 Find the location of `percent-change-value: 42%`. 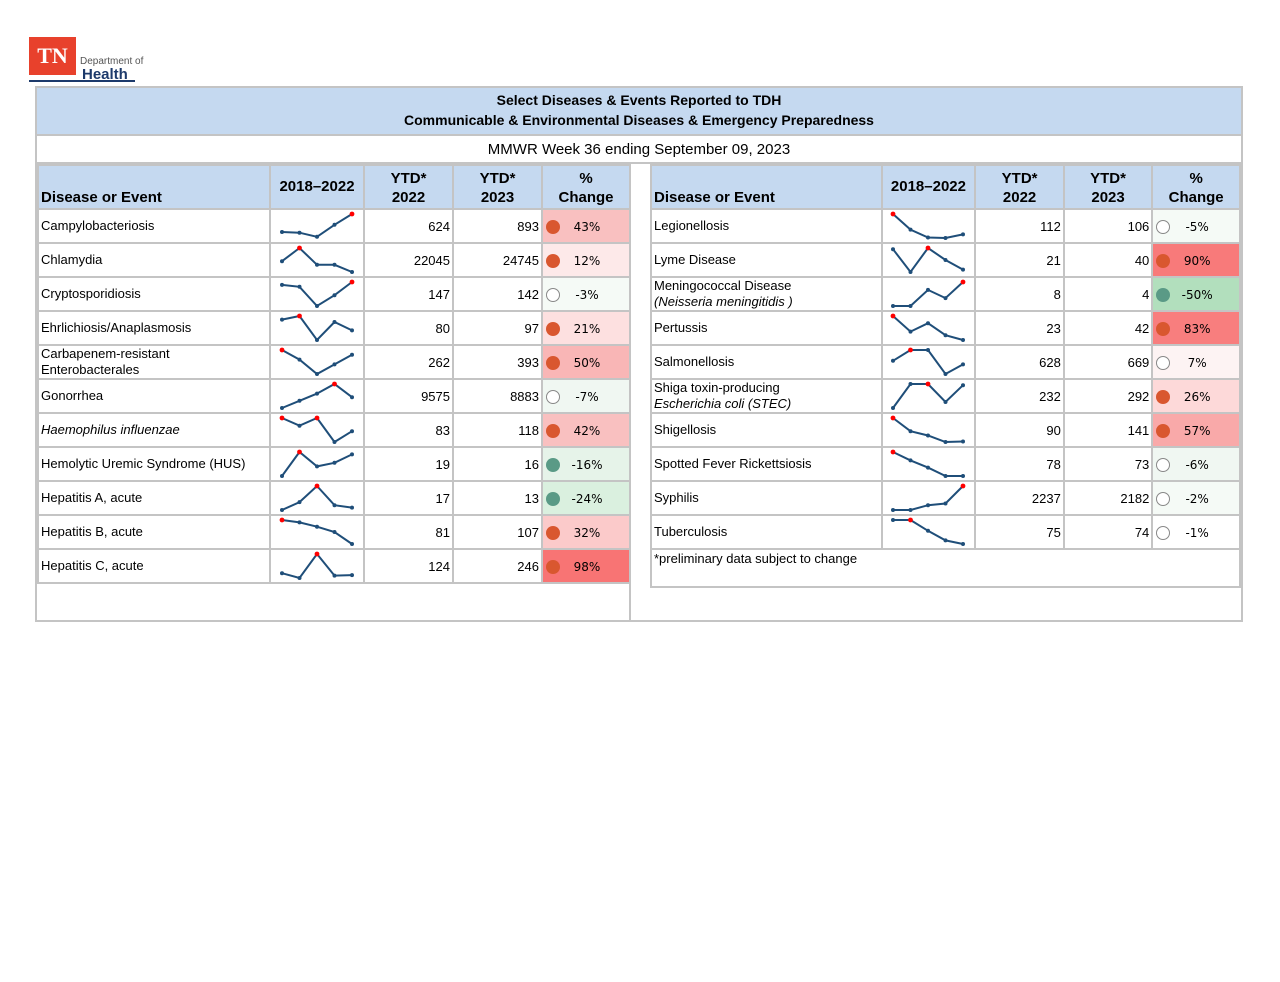

percent-change-value: 42% is located at coordinates (587, 431).